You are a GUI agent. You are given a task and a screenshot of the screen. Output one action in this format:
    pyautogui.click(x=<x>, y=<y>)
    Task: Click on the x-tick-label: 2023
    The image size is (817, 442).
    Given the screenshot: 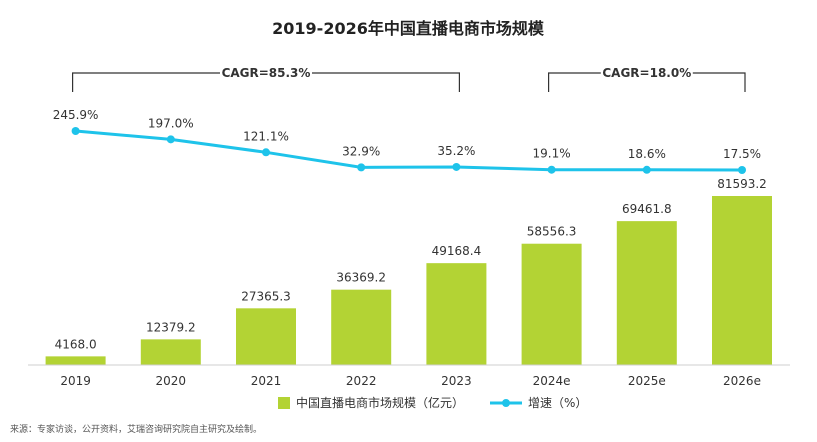 What is the action you would take?
    pyautogui.click(x=456, y=381)
    